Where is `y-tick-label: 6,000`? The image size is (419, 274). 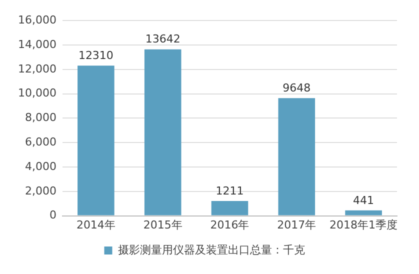
y-tick-label: 6,000 is located at coordinates (40, 141).